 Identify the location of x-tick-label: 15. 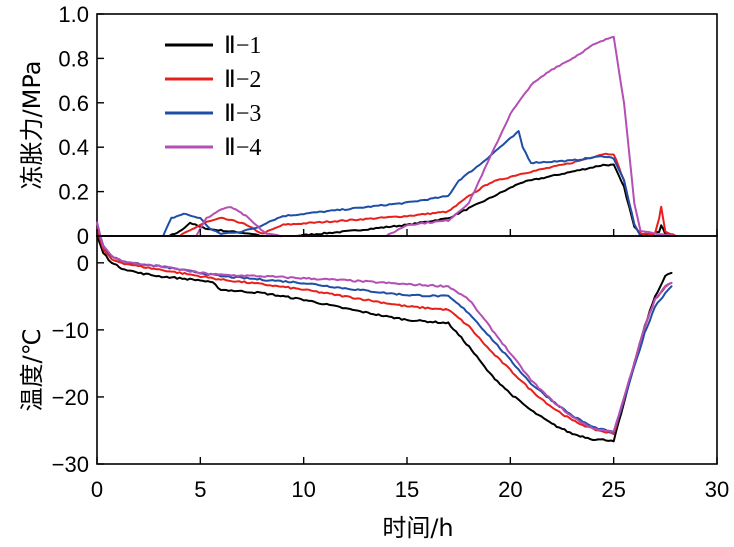
(407, 489).